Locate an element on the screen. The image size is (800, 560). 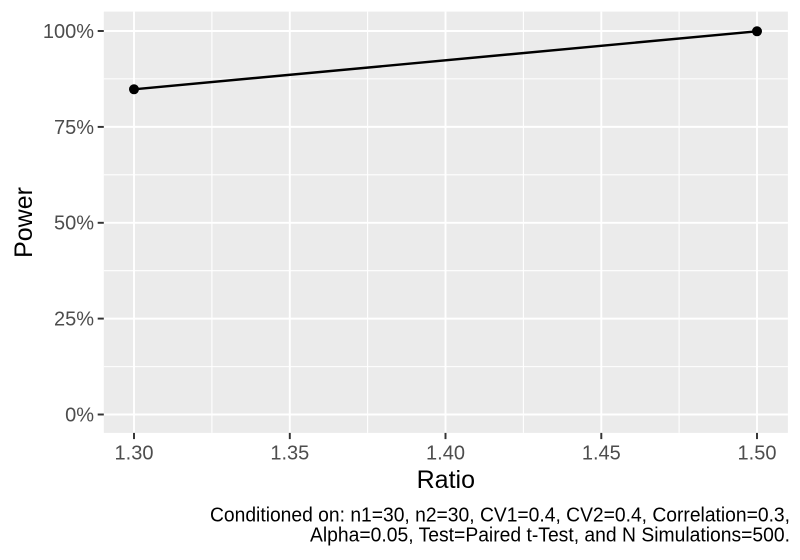
svg-text: 1.35 is located at coordinates (289, 454).